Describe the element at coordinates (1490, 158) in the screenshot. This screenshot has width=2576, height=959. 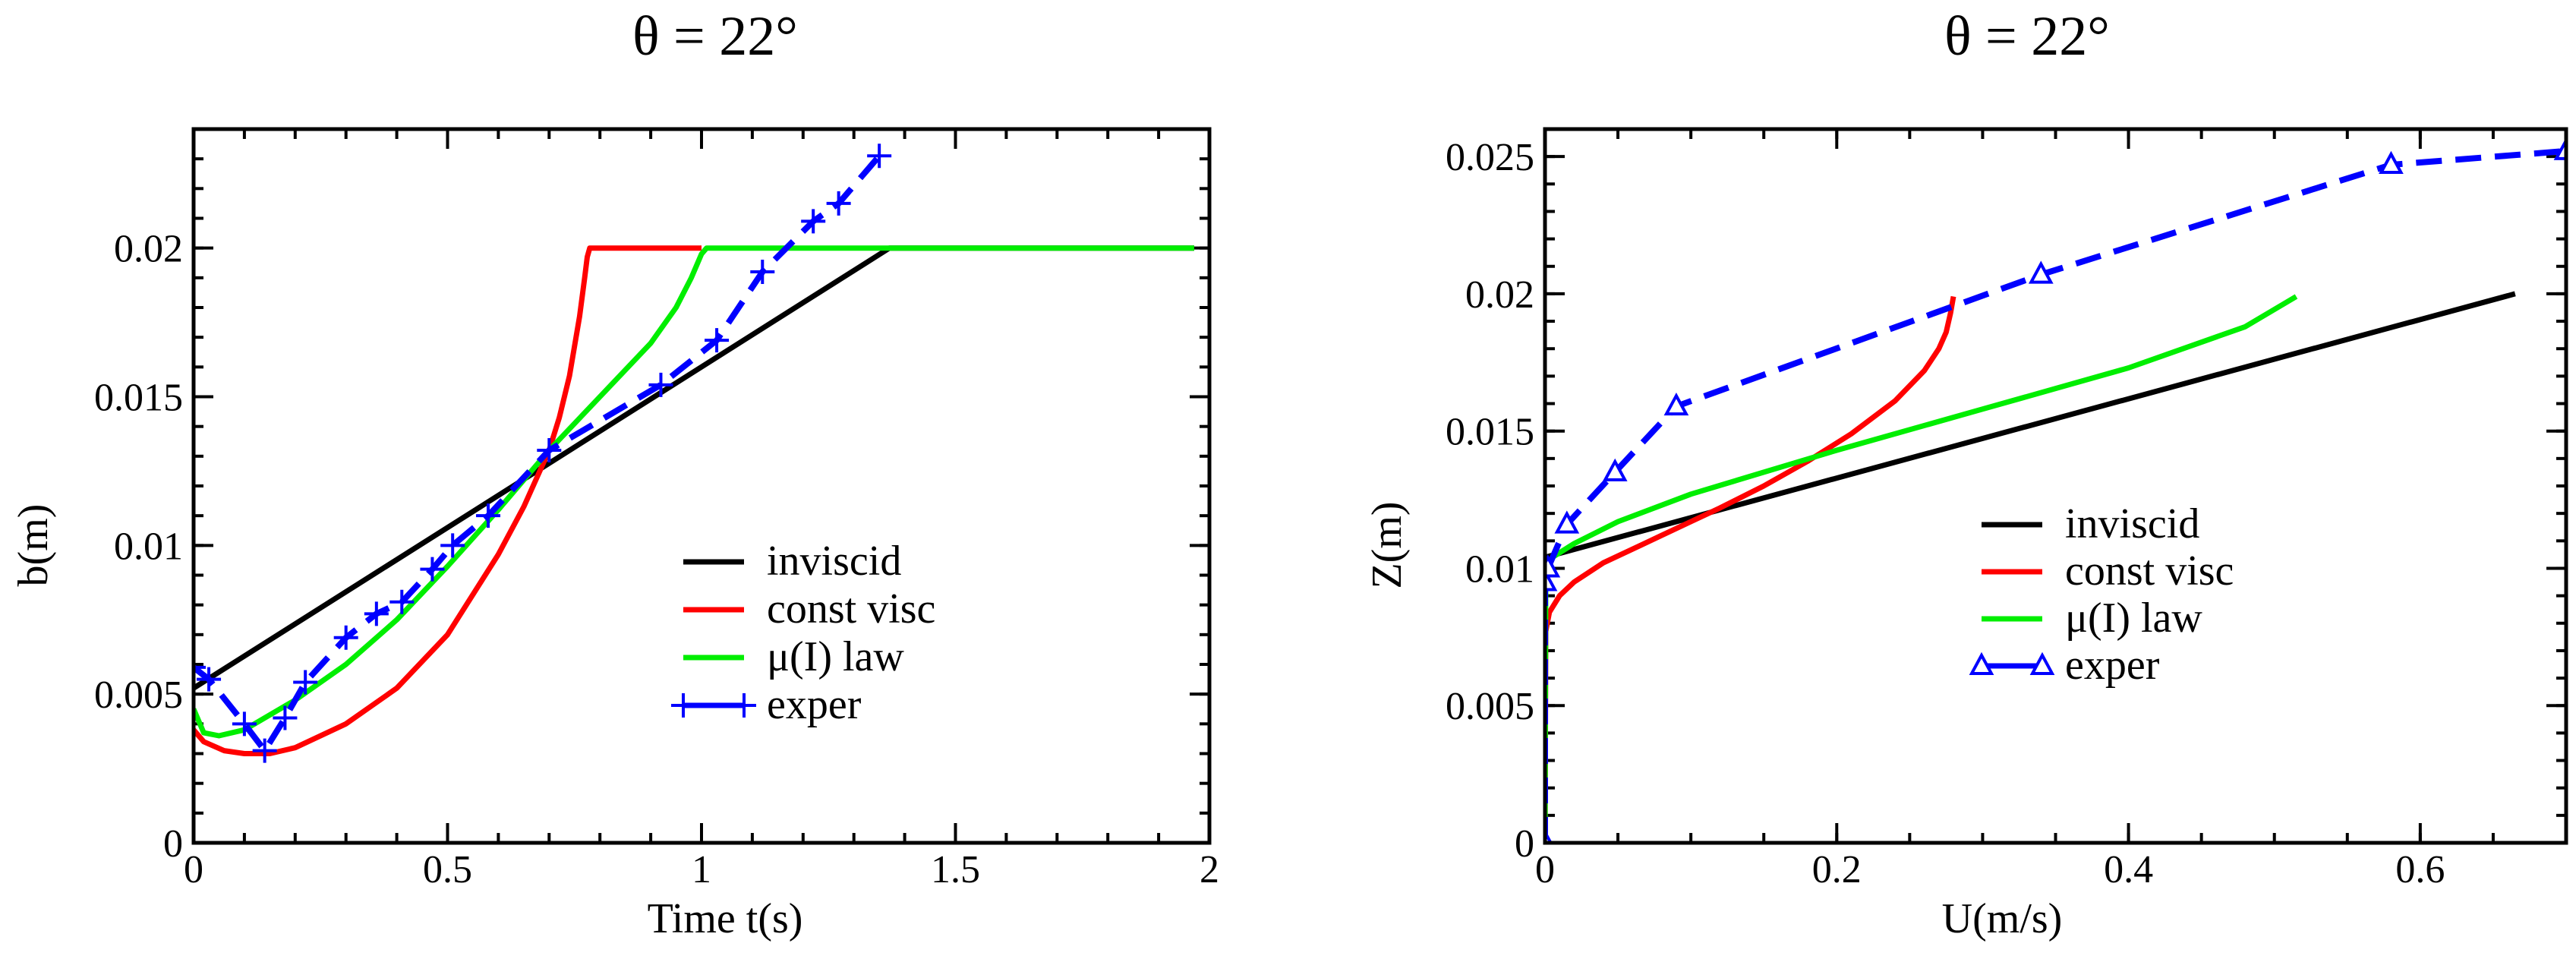
I see `y-tick-label: 0.025` at that location.